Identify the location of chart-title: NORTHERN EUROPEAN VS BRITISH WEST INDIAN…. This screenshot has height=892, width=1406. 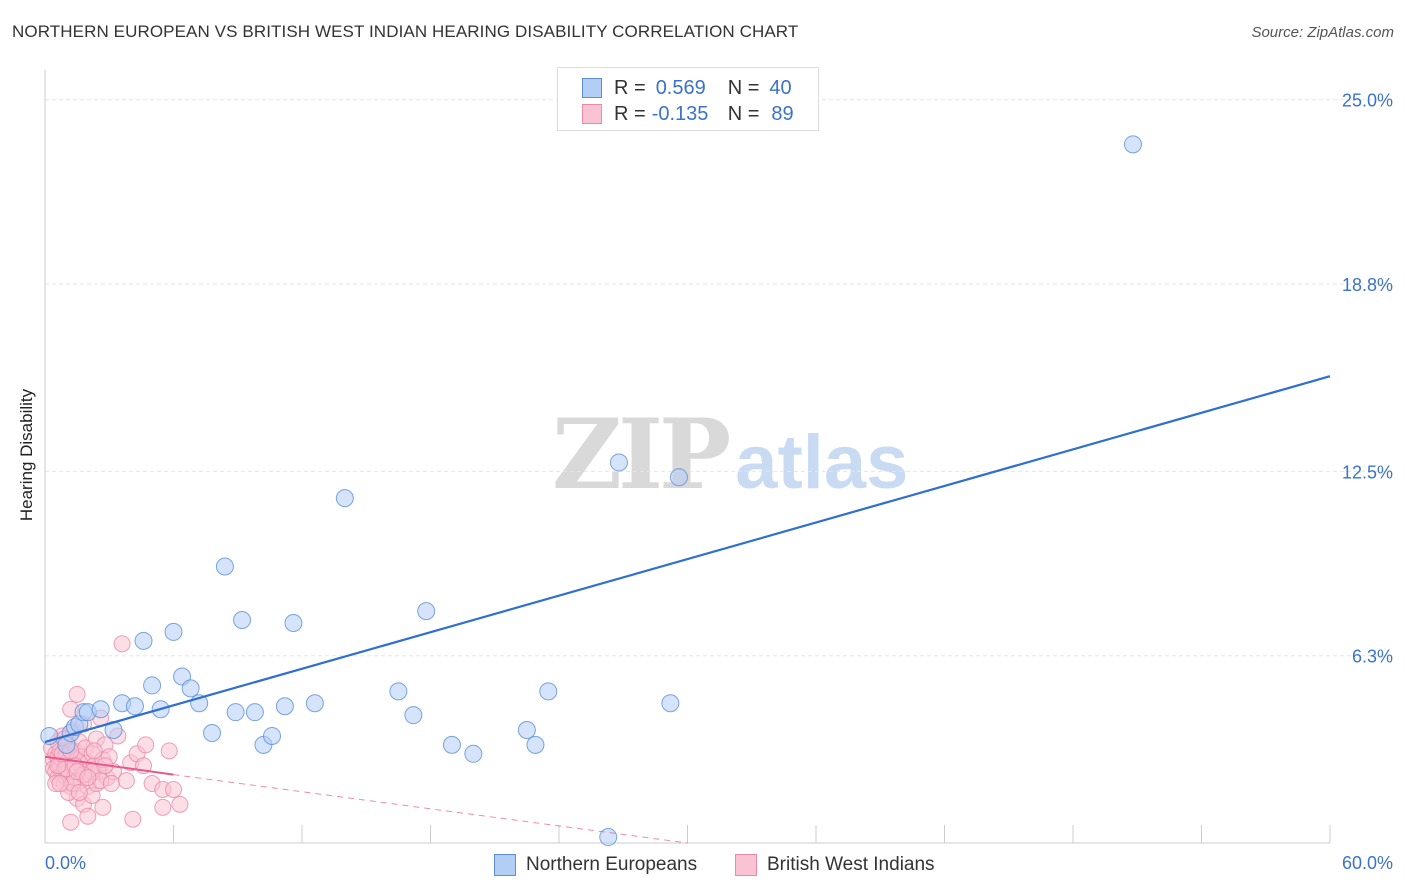
(405, 31).